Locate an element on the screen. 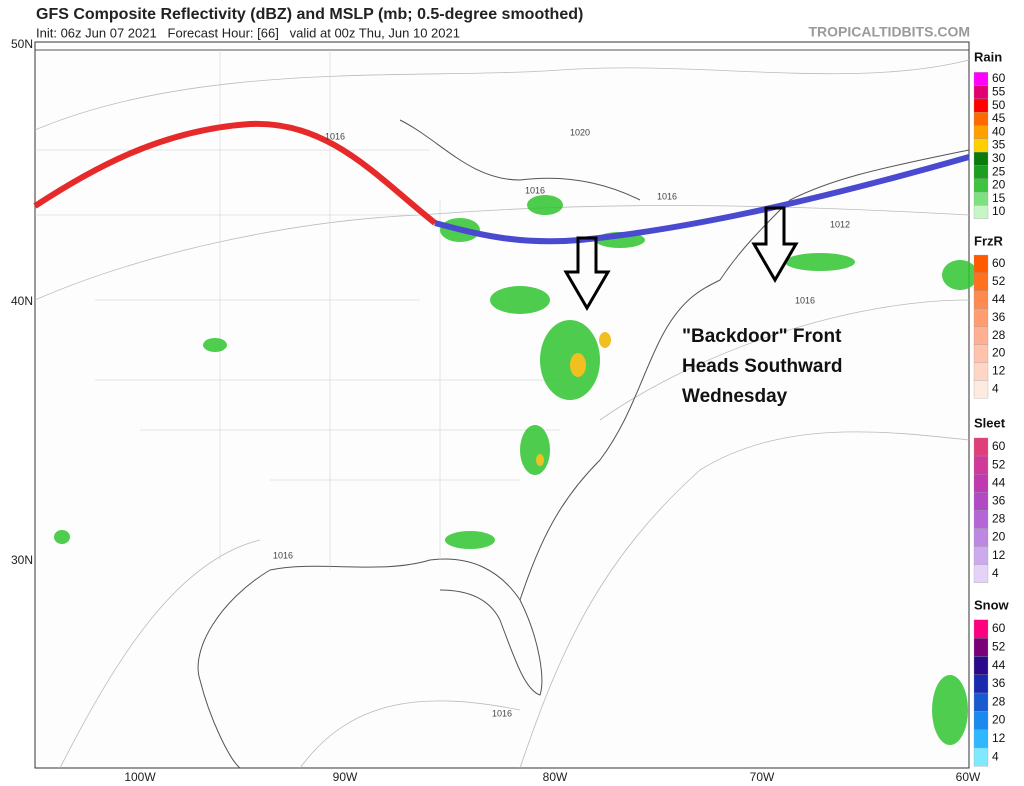 Image resolution: width=1024 pixels, height=786 pixels. legend-label: 40 is located at coordinates (999, 131).